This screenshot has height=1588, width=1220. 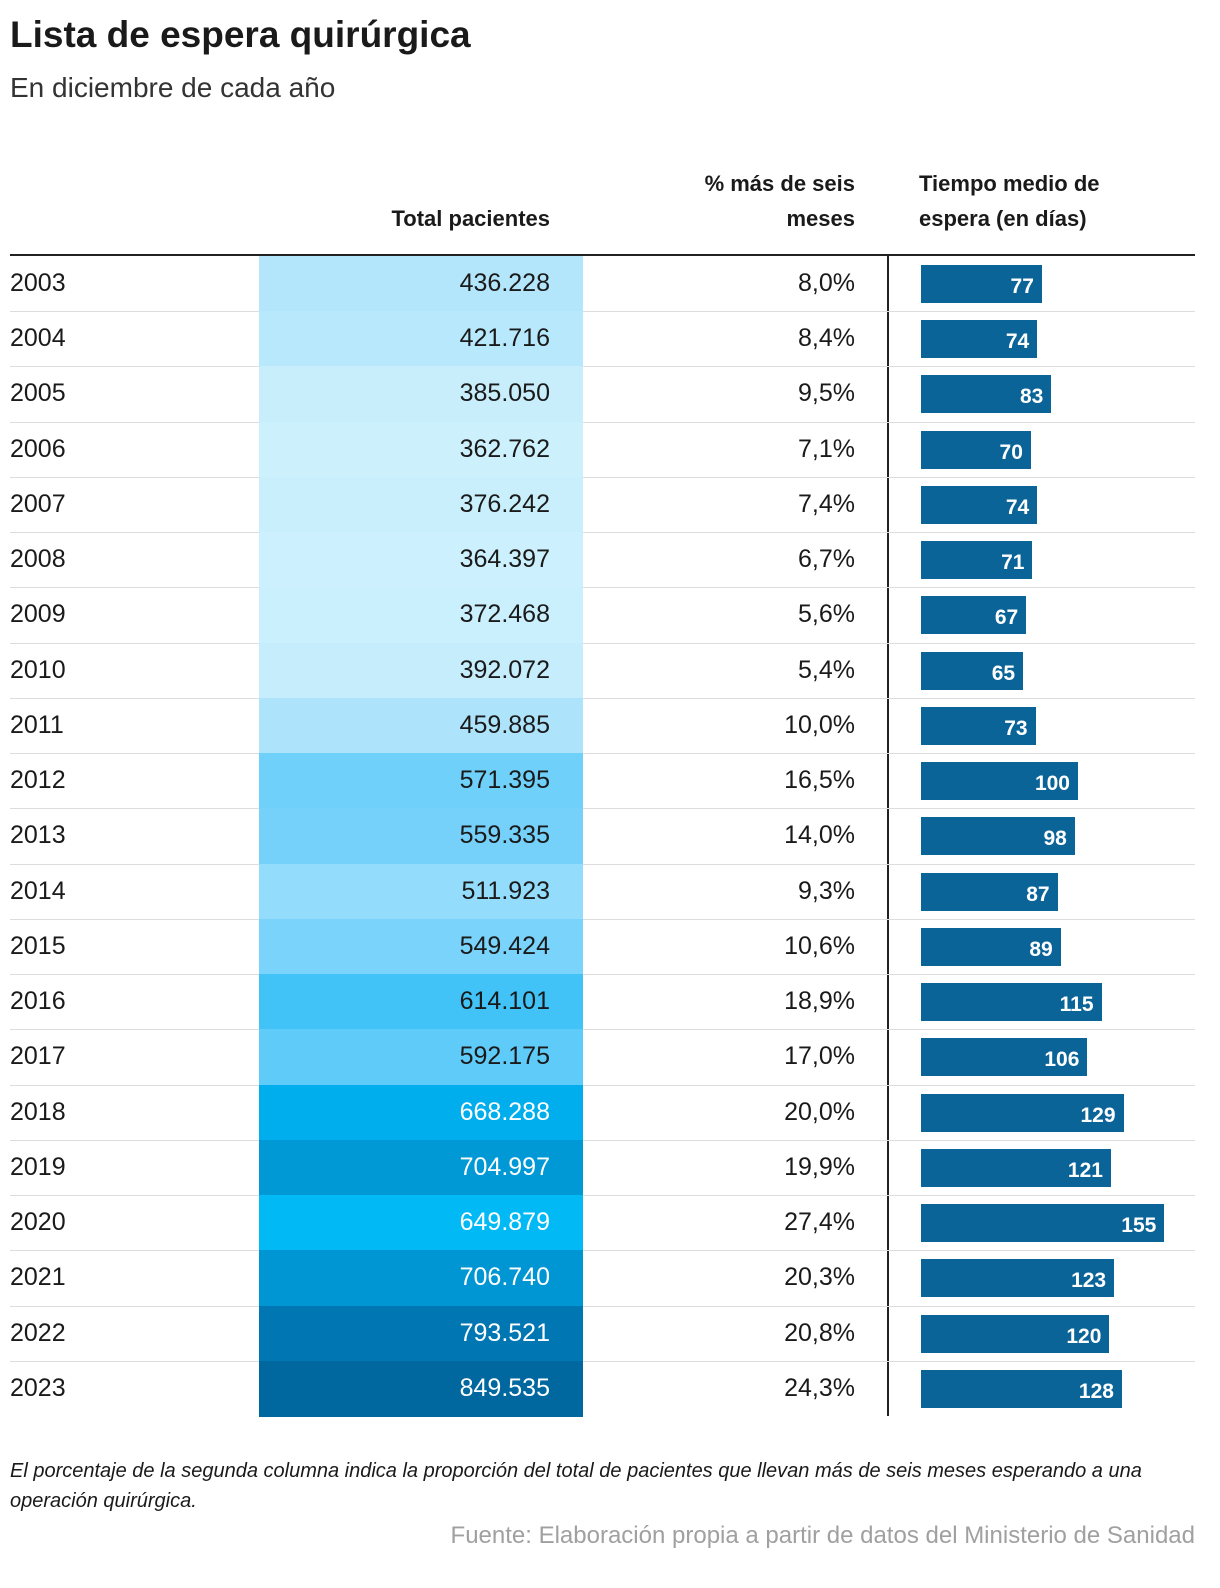 What do you see at coordinates (819, 780) in the screenshot?
I see `percent-over-six-months: 16,5%` at bounding box center [819, 780].